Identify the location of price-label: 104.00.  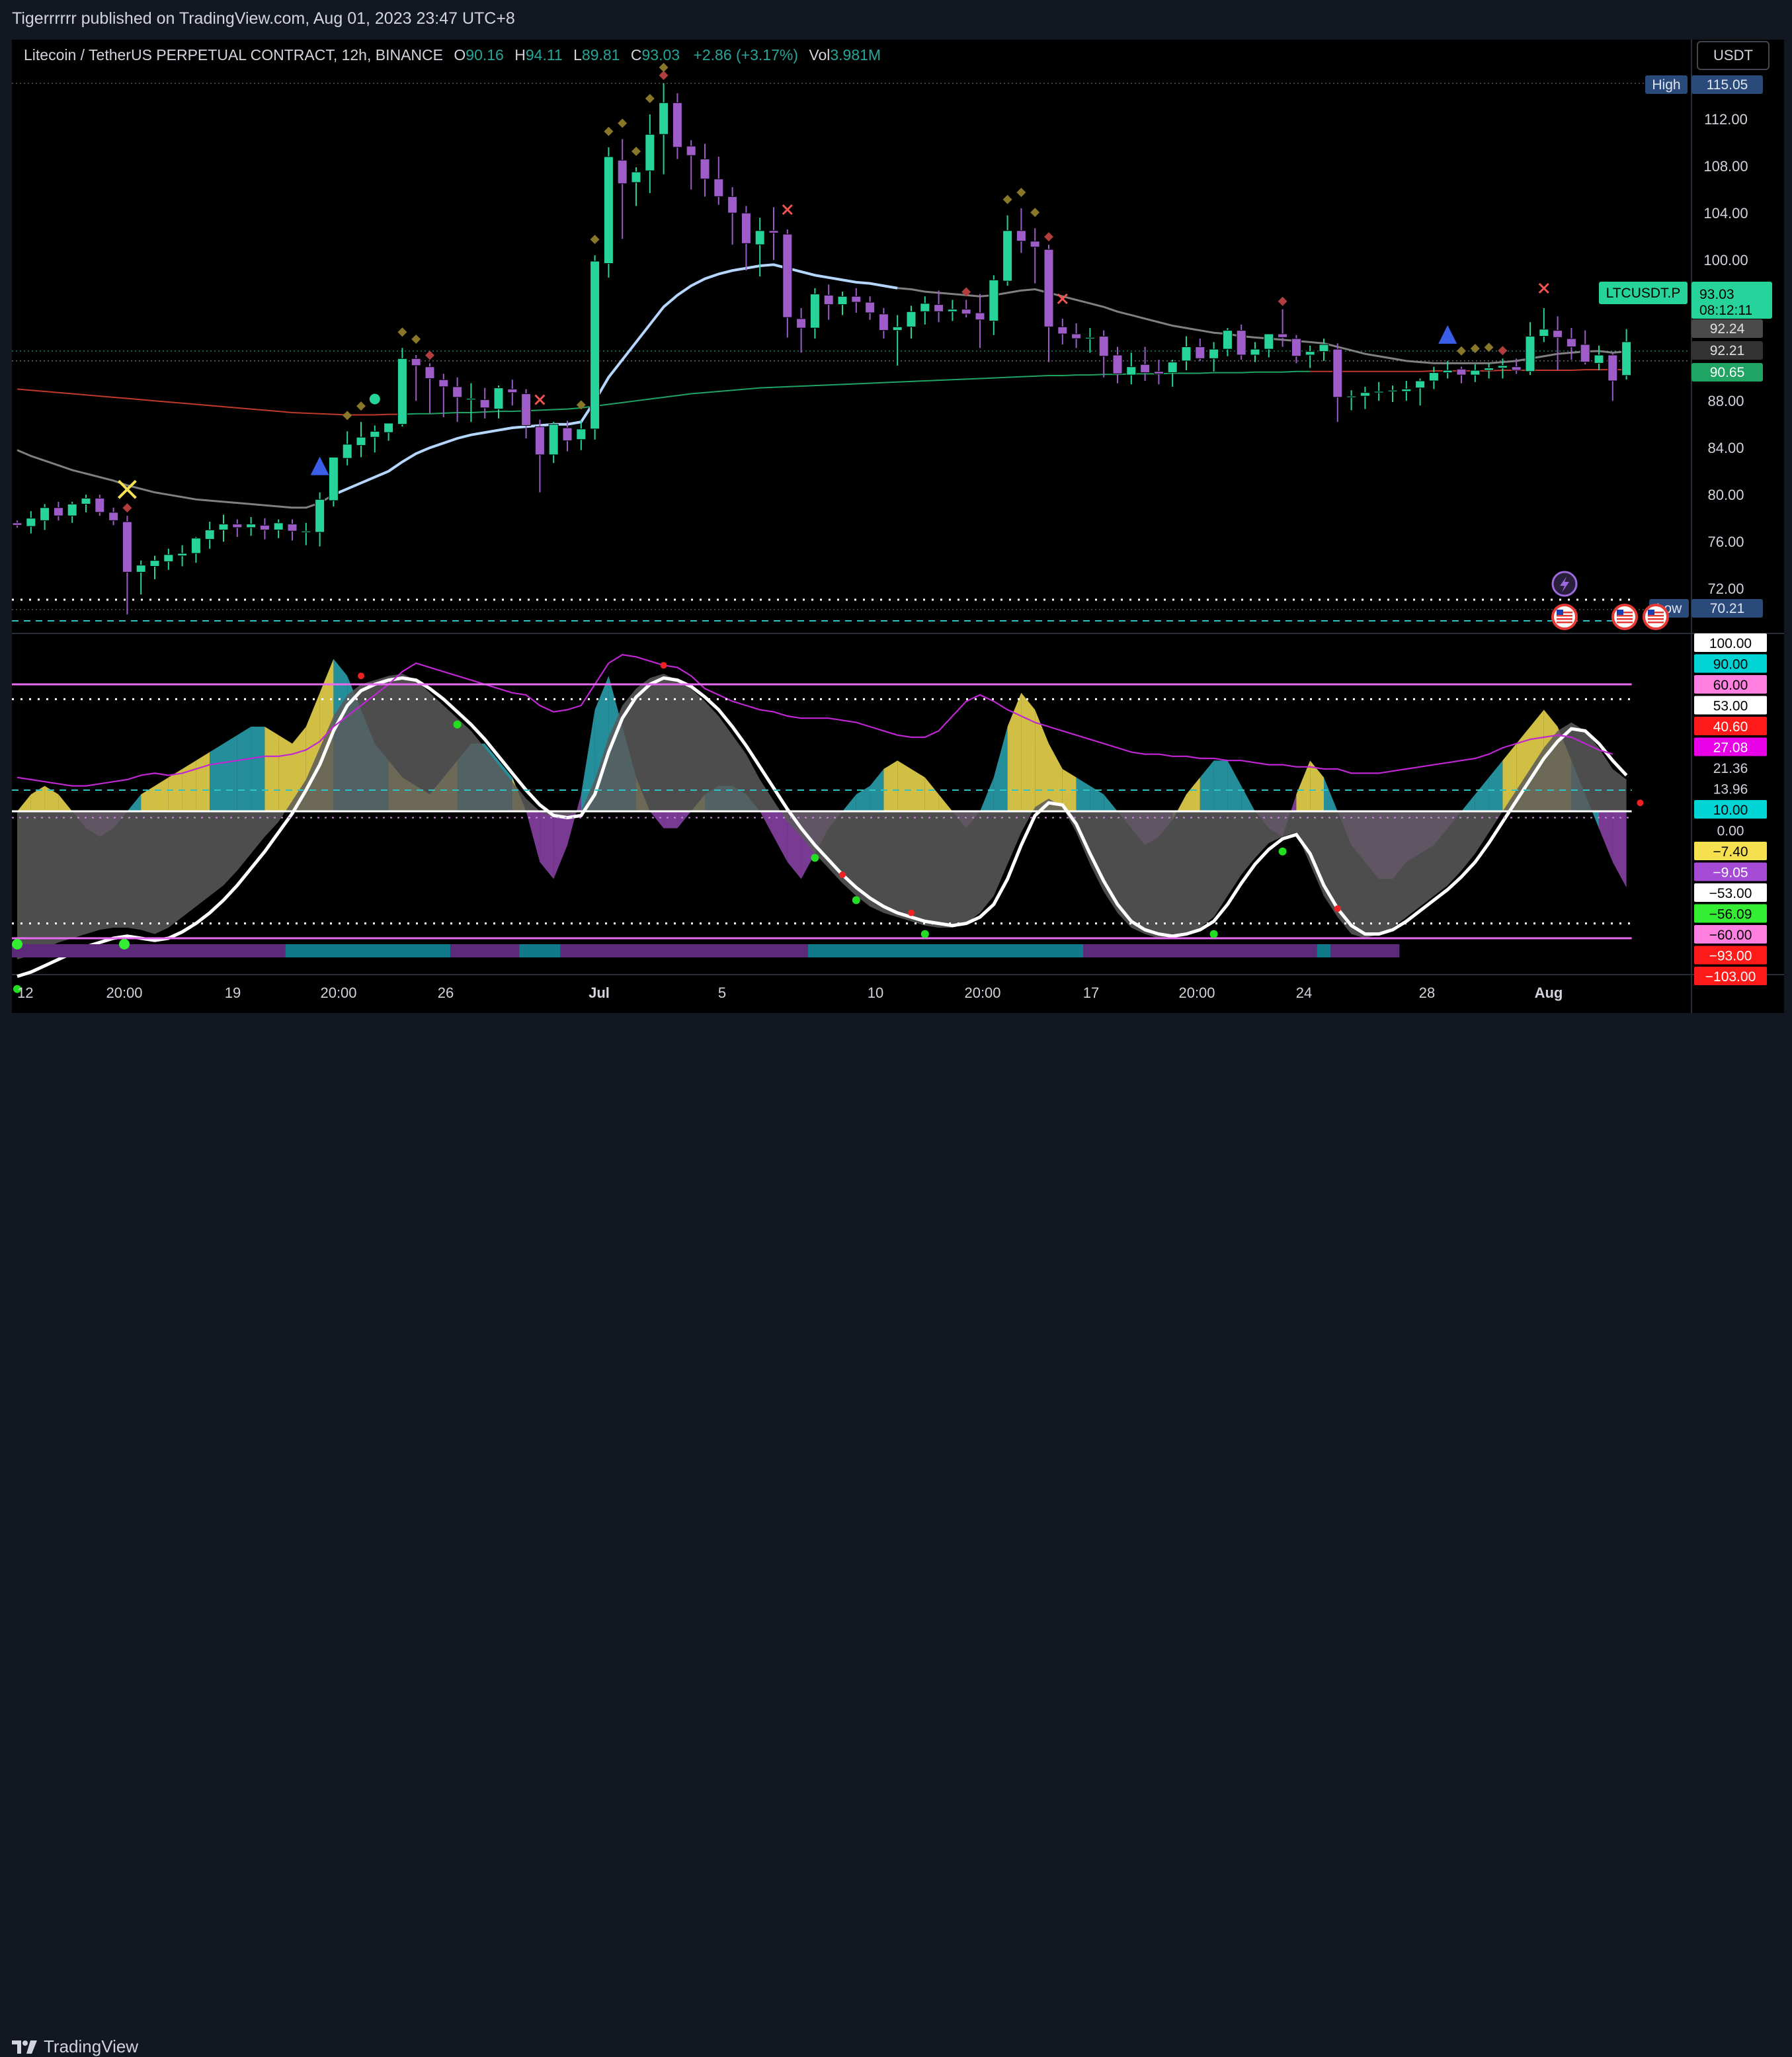
(1725, 213).